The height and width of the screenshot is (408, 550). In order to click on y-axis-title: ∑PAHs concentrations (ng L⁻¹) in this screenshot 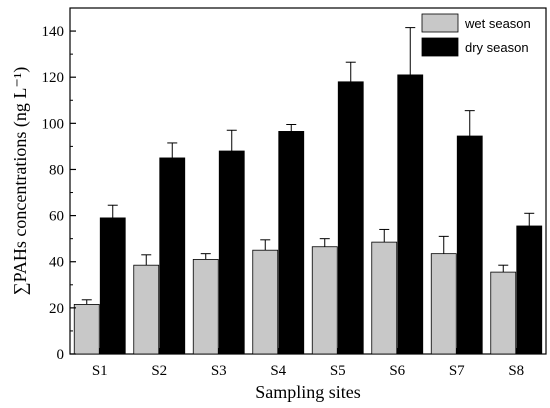, I will do `click(20, 181)`.